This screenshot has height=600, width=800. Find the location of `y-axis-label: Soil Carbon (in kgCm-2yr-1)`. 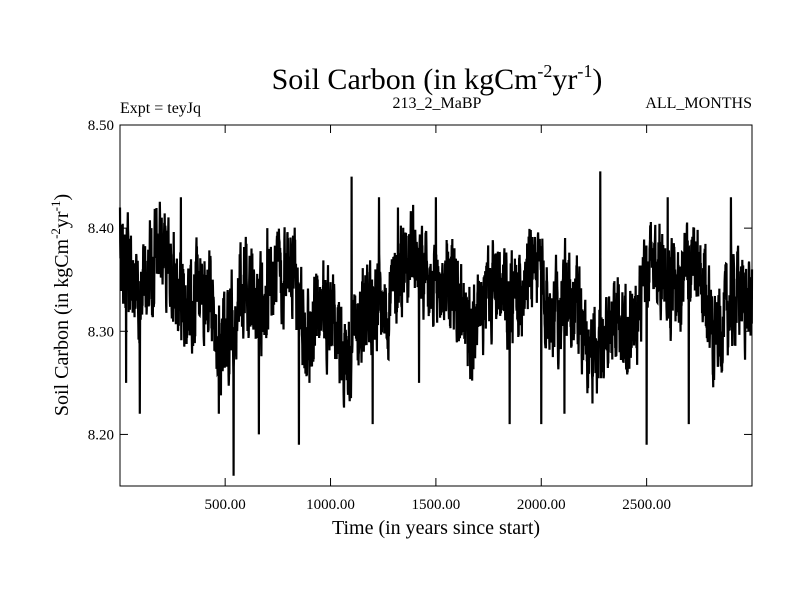

y-axis-label: Soil Carbon (in kgCm-2yr-1) is located at coordinates (60, 305).